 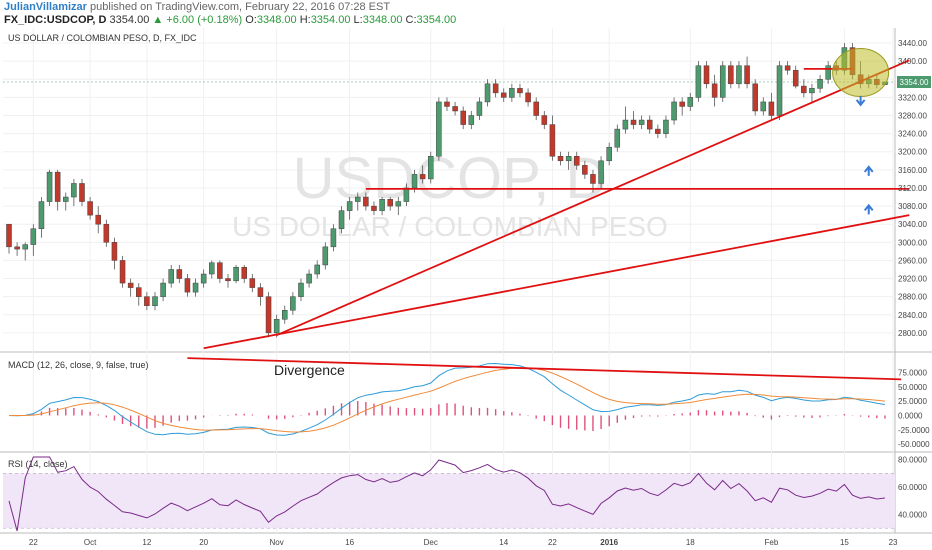 I want to click on signal-line, so click(x=447, y=400).